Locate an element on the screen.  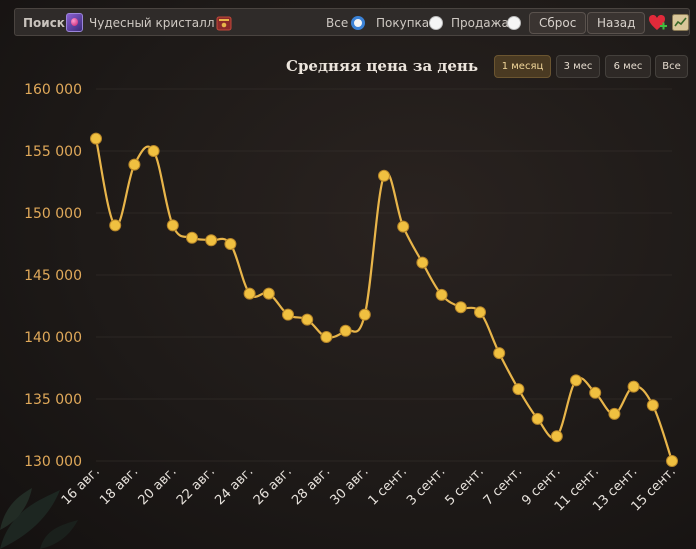
search-label: Поиск: is located at coordinates (46, 23).